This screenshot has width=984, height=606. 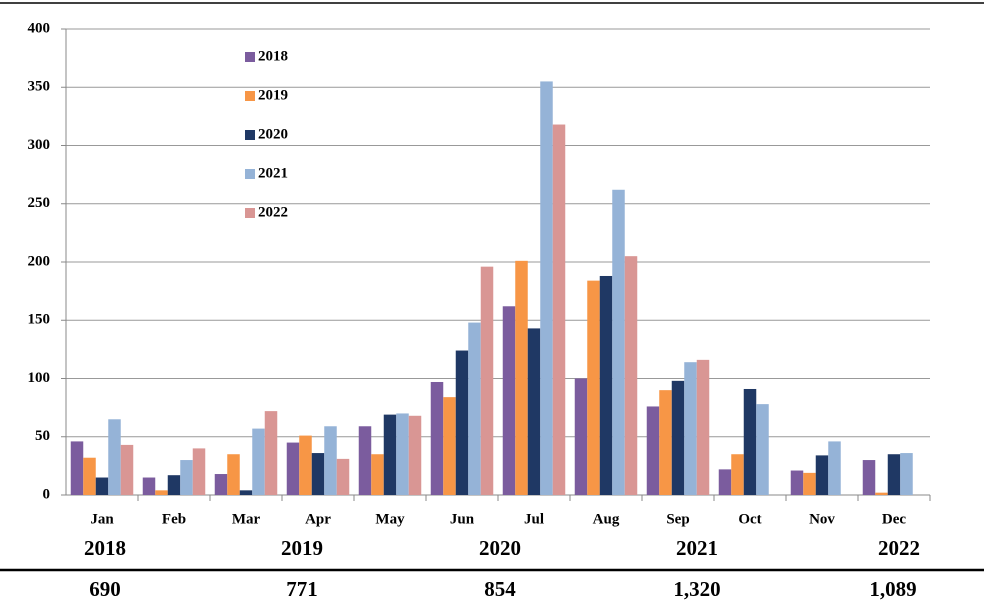 I want to click on year-total: 854, so click(x=500, y=589).